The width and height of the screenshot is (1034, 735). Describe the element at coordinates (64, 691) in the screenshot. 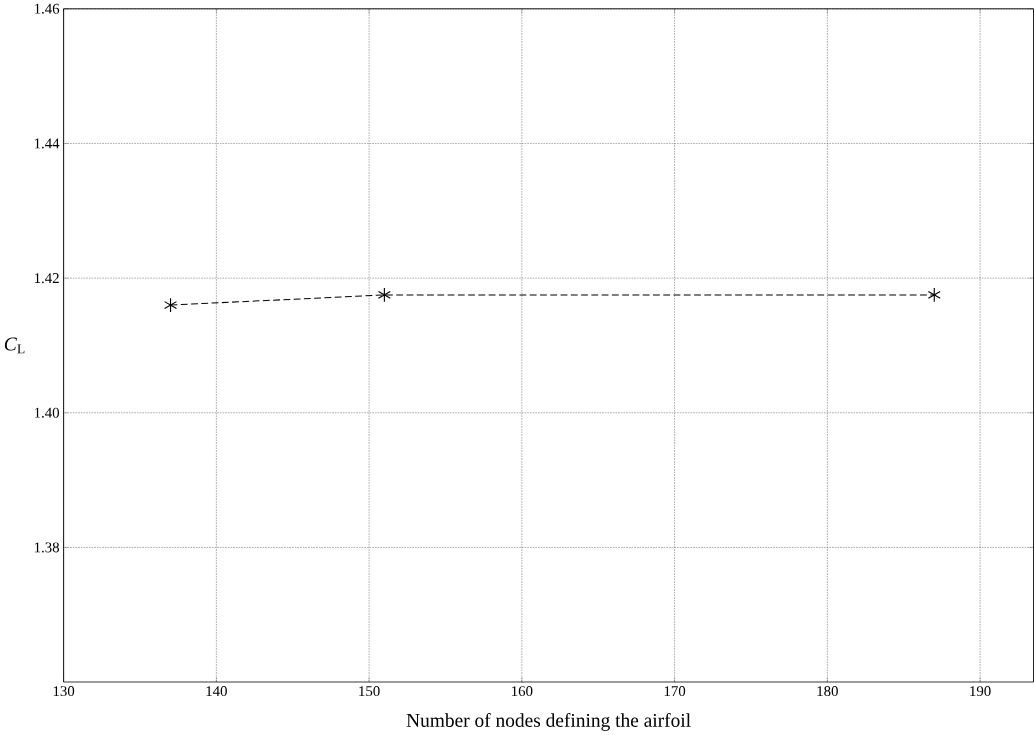

I see `x-tick-label: 130` at that location.